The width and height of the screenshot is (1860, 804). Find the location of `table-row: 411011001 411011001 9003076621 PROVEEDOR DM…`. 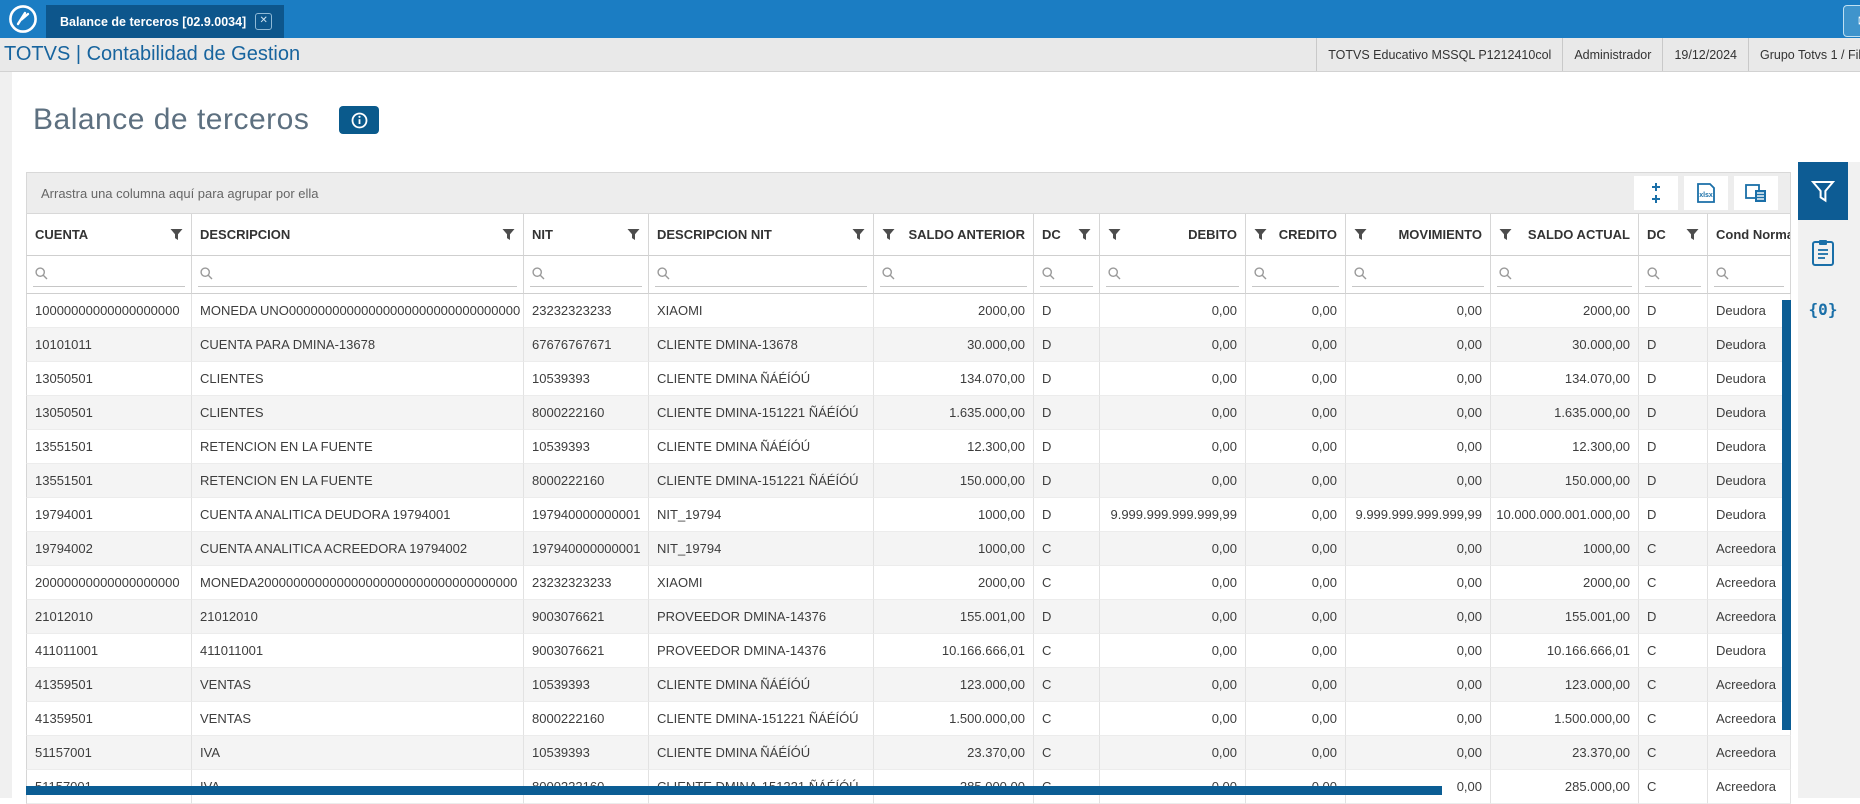

table-row: 411011001 411011001 9003076621 PROVEEDOR DM… is located at coordinates (908, 651).